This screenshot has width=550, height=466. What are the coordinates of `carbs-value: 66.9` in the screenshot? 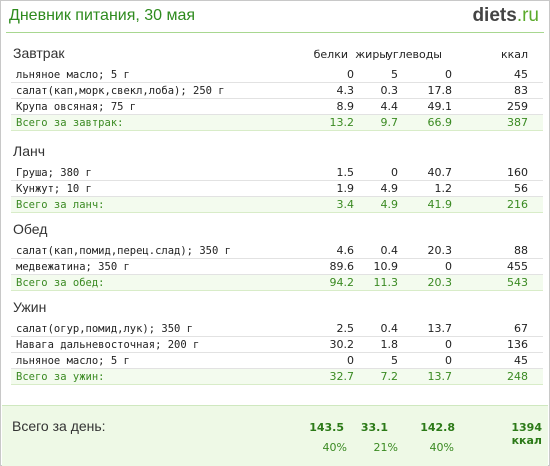 It's located at (440, 122).